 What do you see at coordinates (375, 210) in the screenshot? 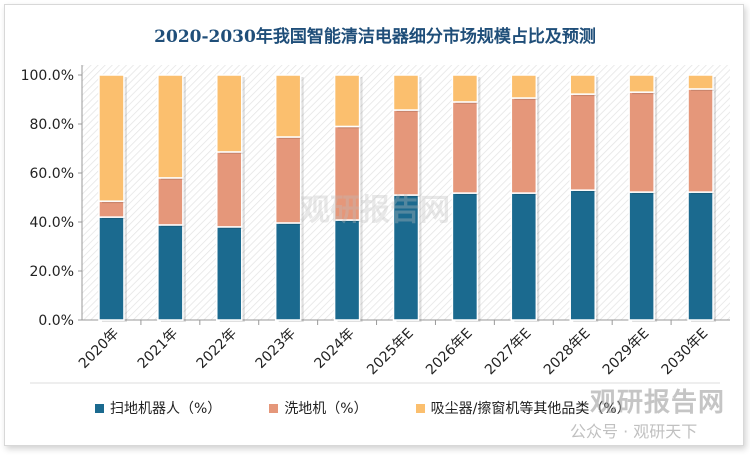
I see `center-watermark: 观研报告网` at bounding box center [375, 210].